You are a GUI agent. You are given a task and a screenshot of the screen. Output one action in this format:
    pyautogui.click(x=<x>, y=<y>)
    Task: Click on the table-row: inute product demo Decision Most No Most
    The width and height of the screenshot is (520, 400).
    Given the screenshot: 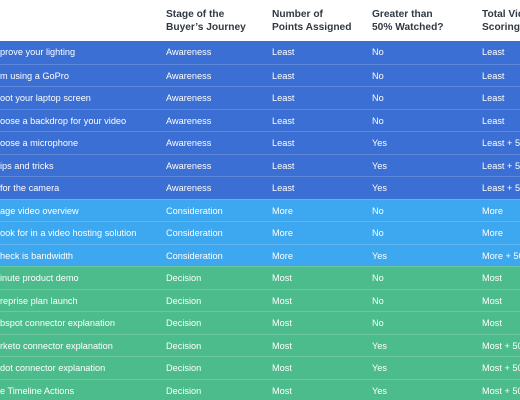 What is the action you would take?
    pyautogui.click(x=260, y=277)
    